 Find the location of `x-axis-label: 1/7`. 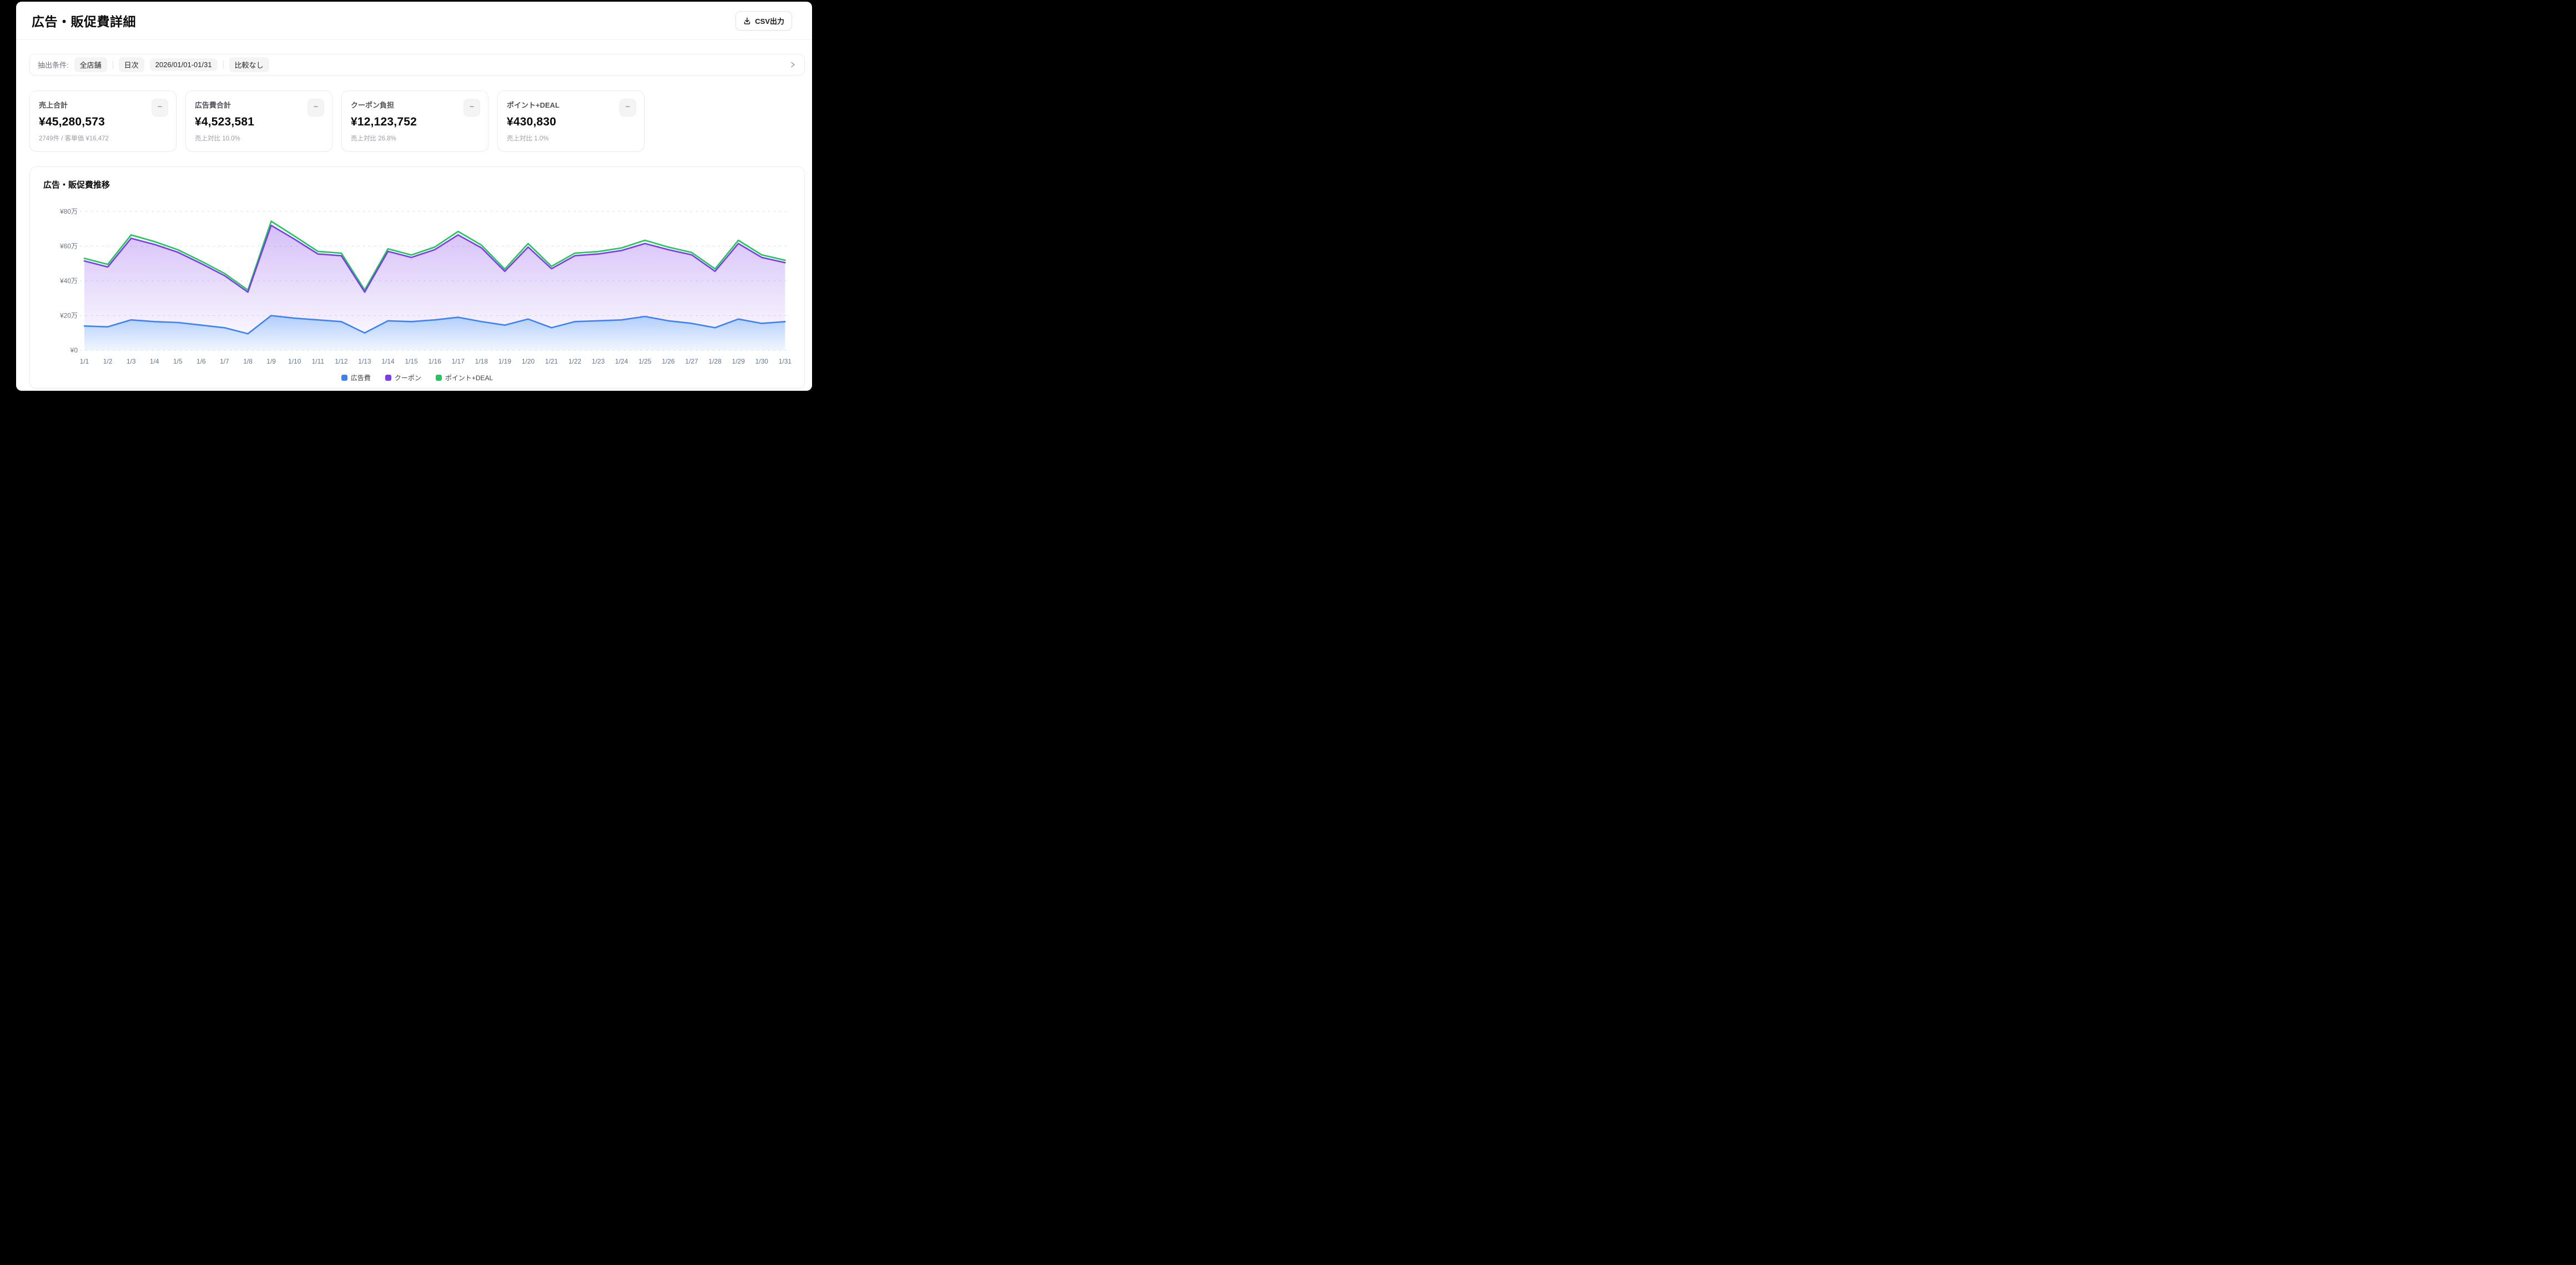

x-axis-label: 1/7 is located at coordinates (224, 361).